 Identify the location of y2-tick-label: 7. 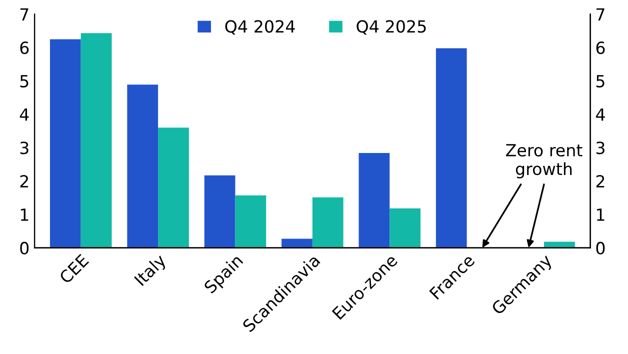
(600, 14).